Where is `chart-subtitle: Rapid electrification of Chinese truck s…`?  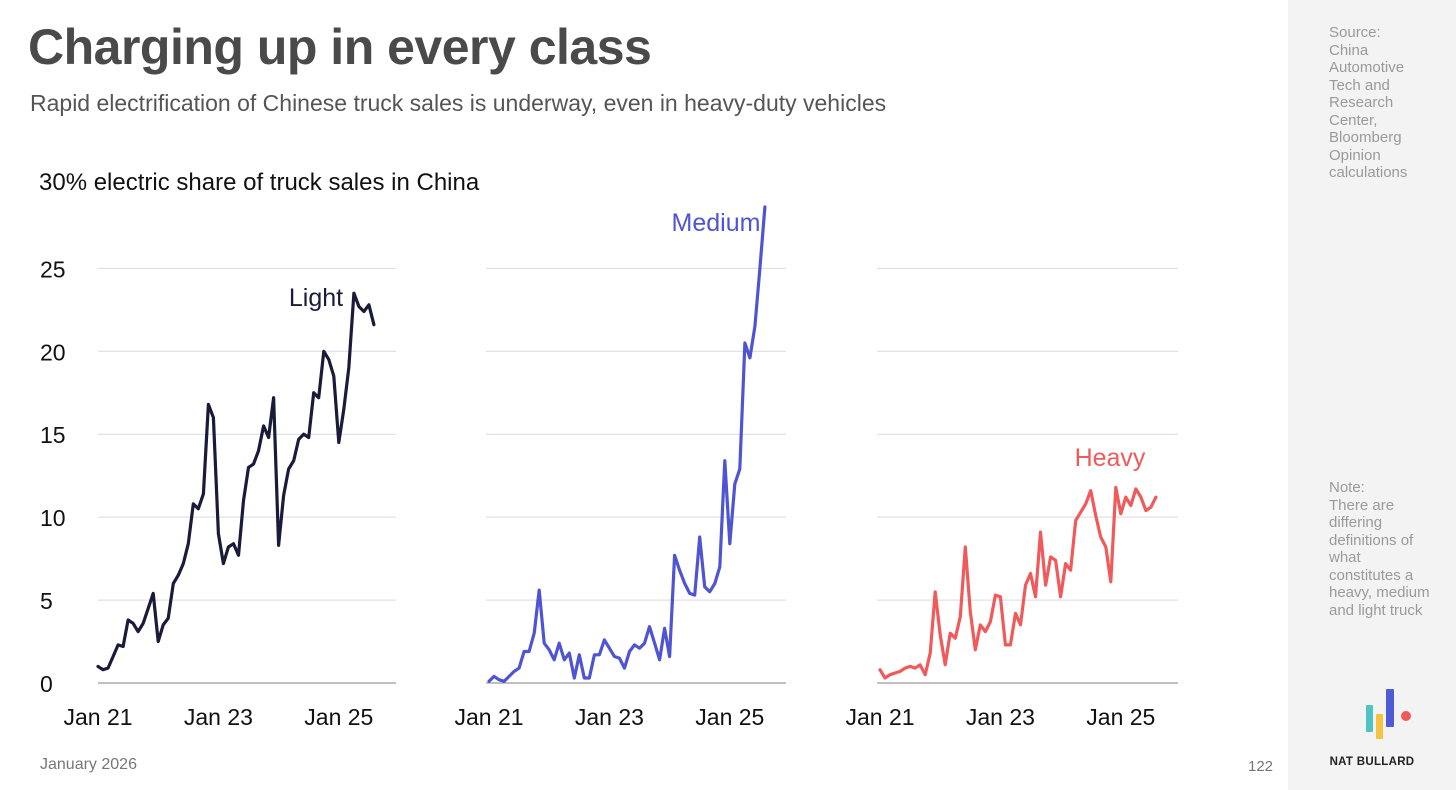 chart-subtitle: Rapid electrification of Chinese truck s… is located at coordinates (458, 103).